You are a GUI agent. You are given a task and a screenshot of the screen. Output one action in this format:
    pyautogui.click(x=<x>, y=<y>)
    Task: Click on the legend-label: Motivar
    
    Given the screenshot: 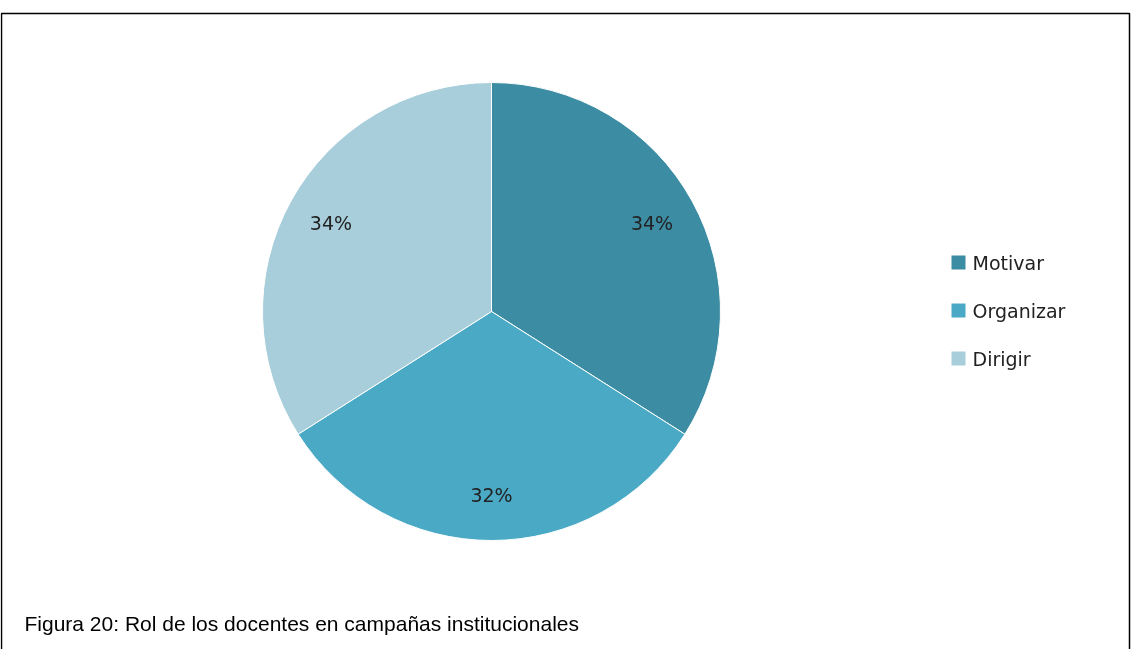 What is the action you would take?
    pyautogui.click(x=1008, y=262)
    